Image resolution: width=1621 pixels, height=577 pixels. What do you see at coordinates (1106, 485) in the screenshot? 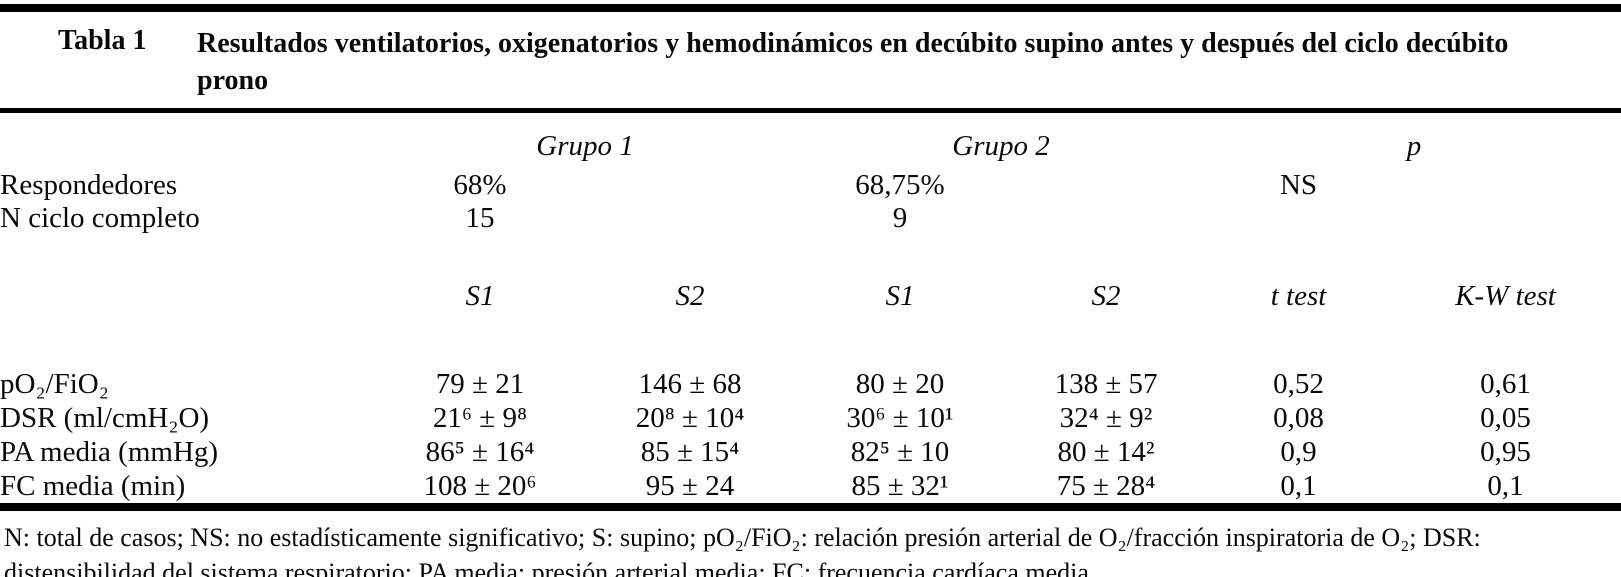
I see `table-cell: 75 ± 28⁴` at bounding box center [1106, 485].